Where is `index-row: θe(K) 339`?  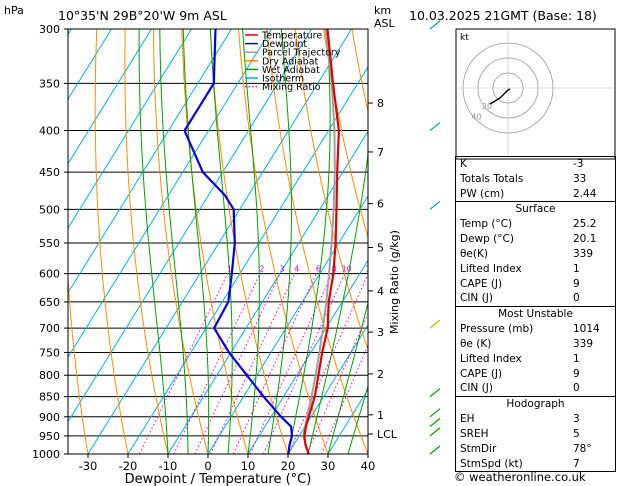
index-row: θe(K) 339 is located at coordinates (535, 254).